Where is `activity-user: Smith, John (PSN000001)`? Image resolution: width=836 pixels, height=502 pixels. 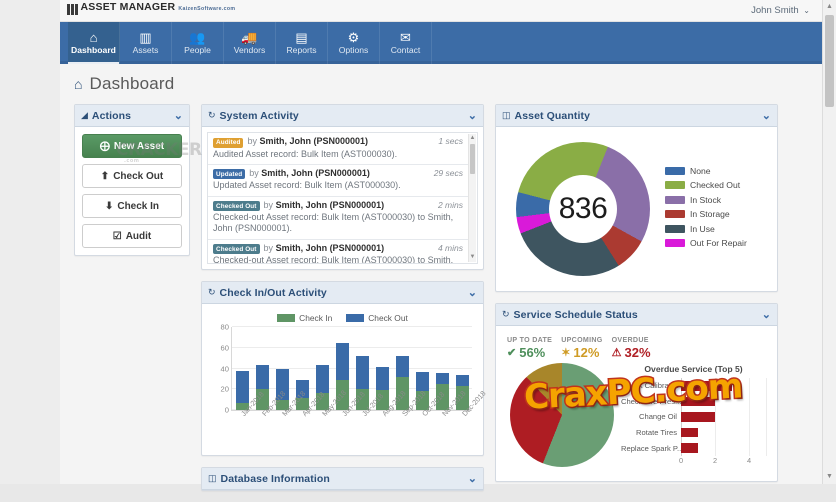 activity-user: Smith, John (PSN000001) is located at coordinates (315, 172).